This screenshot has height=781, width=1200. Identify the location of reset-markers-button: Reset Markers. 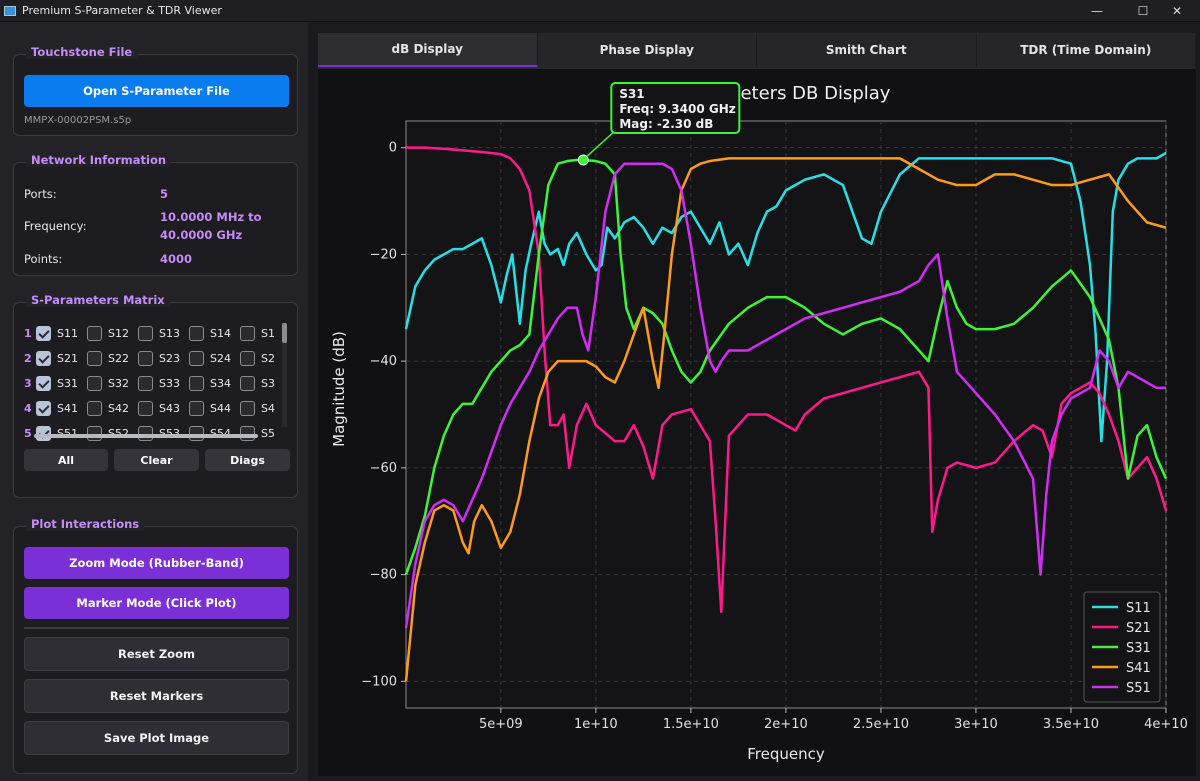
(156, 696).